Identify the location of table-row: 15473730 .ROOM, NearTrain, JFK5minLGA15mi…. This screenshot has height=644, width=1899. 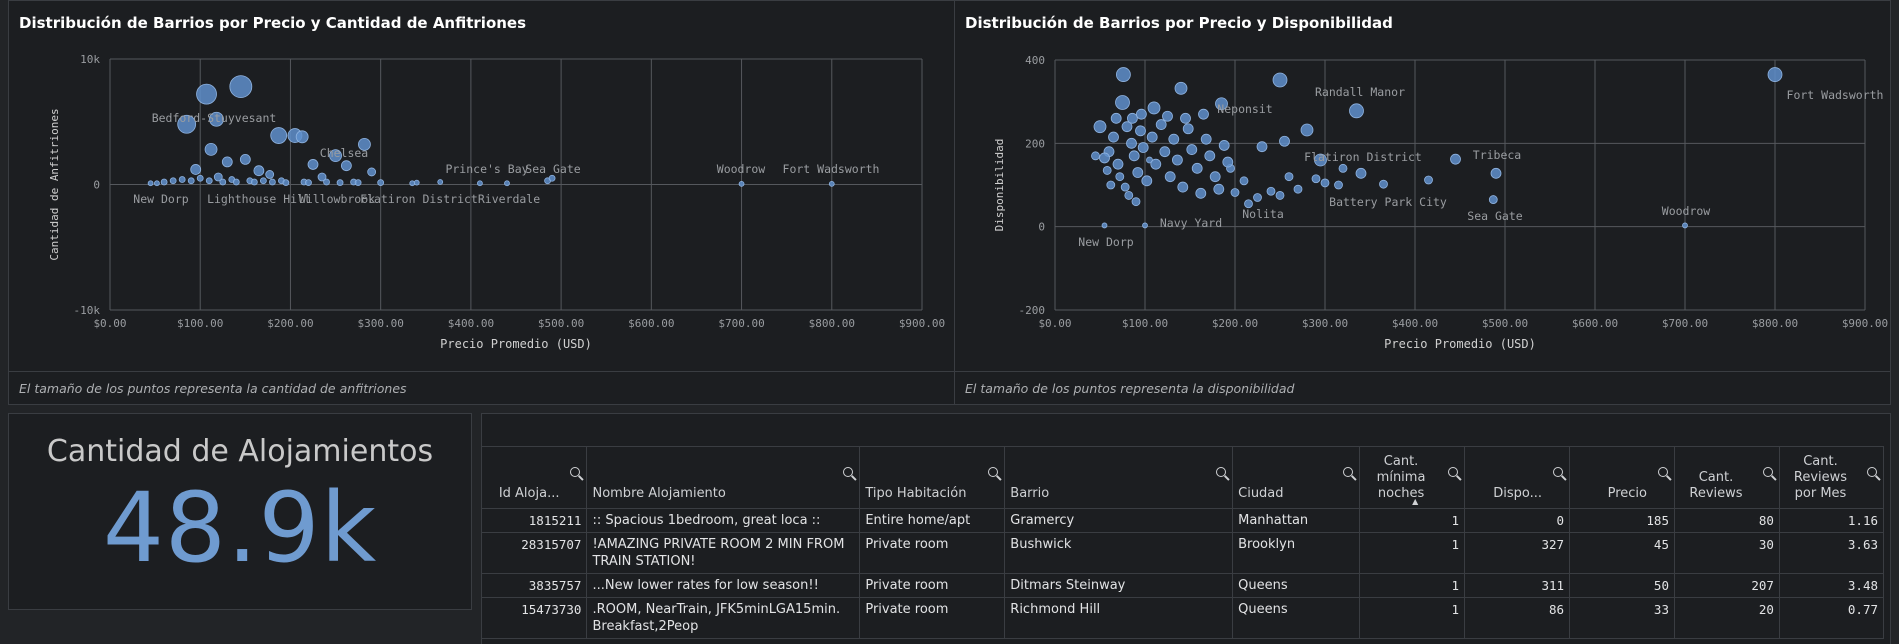
(1183, 618).